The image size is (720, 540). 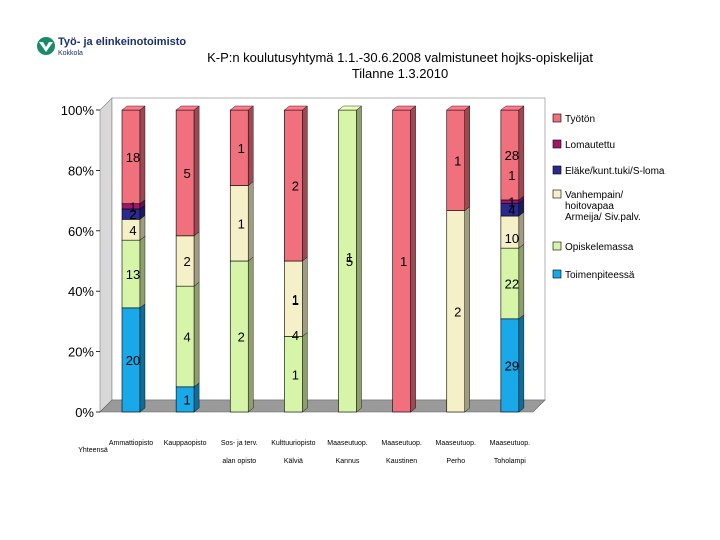 I want to click on legend-label-line: Armeija/ Siv.palv., so click(x=603, y=217).